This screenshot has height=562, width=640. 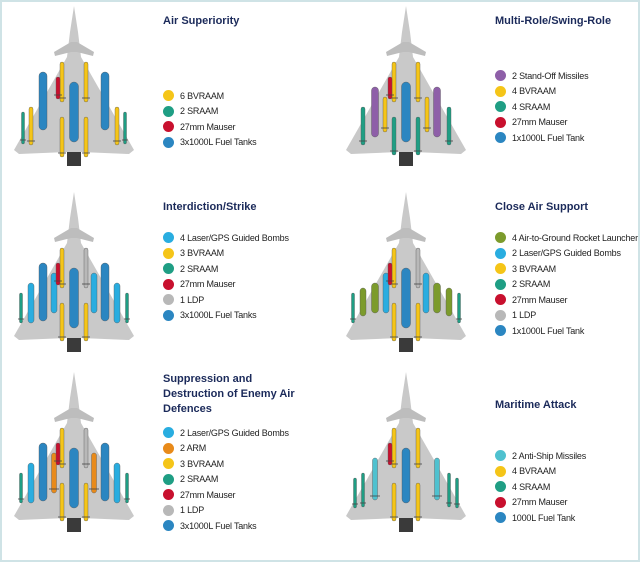 I want to click on store-standoff, so click(x=375, y=112).